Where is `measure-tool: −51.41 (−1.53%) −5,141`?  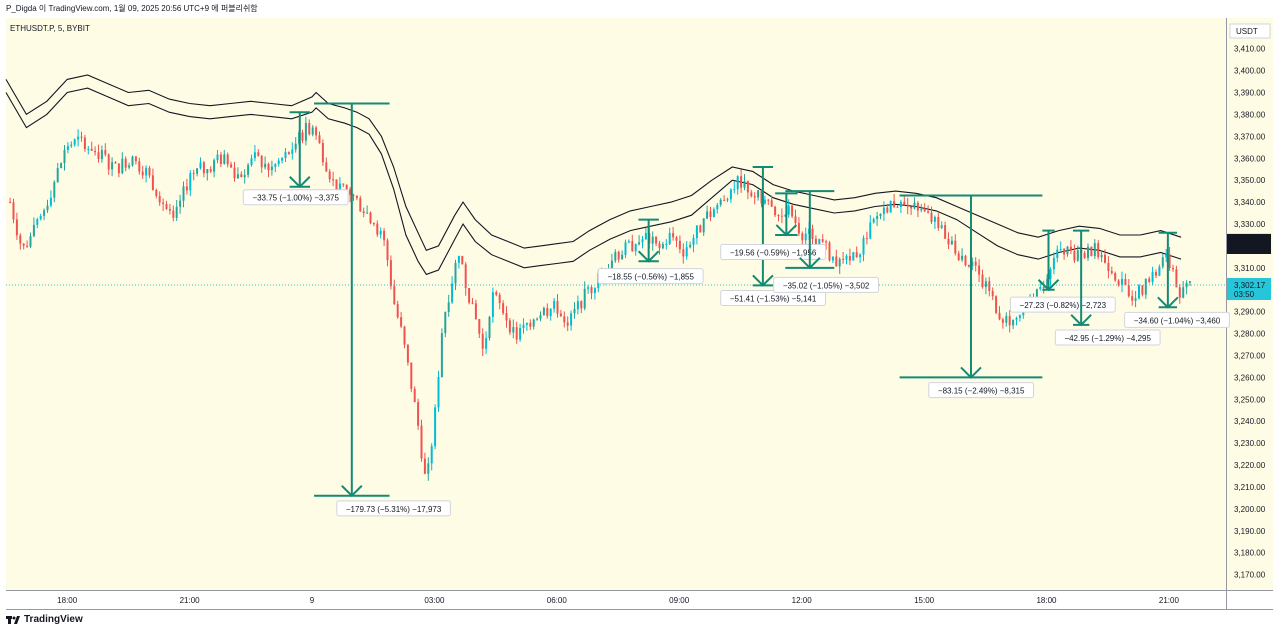 measure-tool: −51.41 (−1.53%) −5,141 is located at coordinates (773, 236).